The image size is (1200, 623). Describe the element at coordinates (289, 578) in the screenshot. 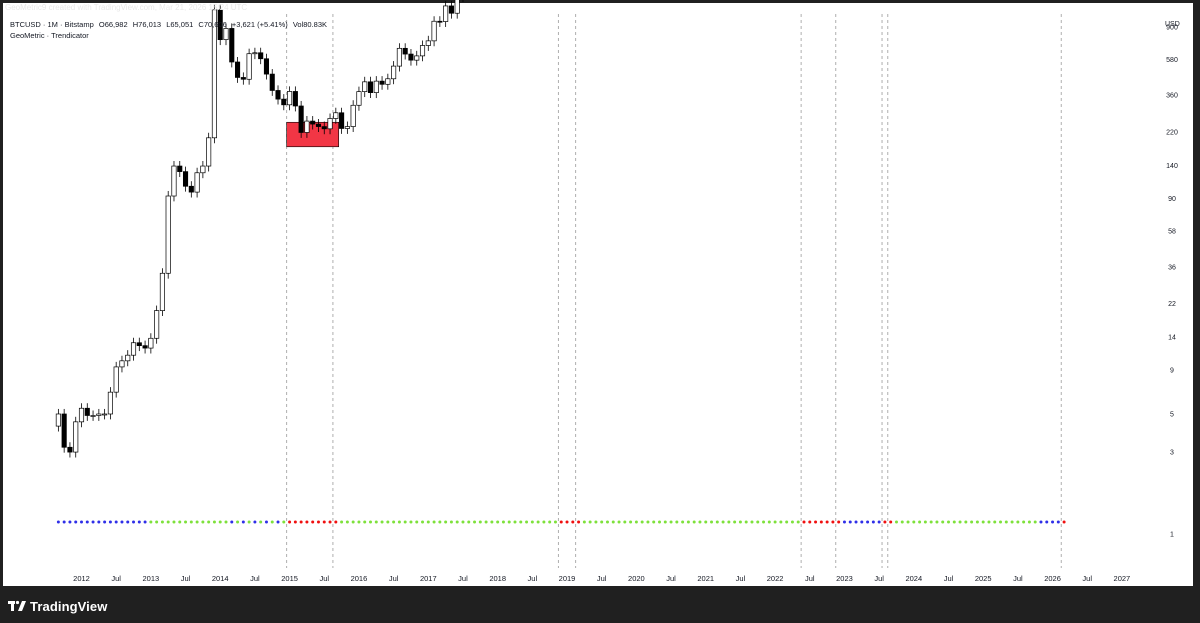

I see `x-axis-tick-label: 2015` at that location.